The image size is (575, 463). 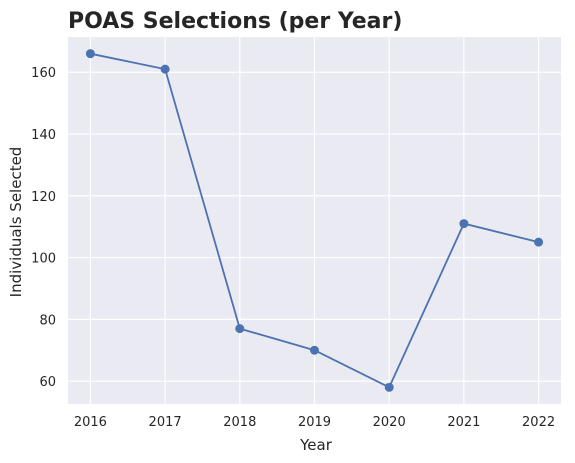 I want to click on y-axis-label: Individuals Selected, so click(x=16, y=222).